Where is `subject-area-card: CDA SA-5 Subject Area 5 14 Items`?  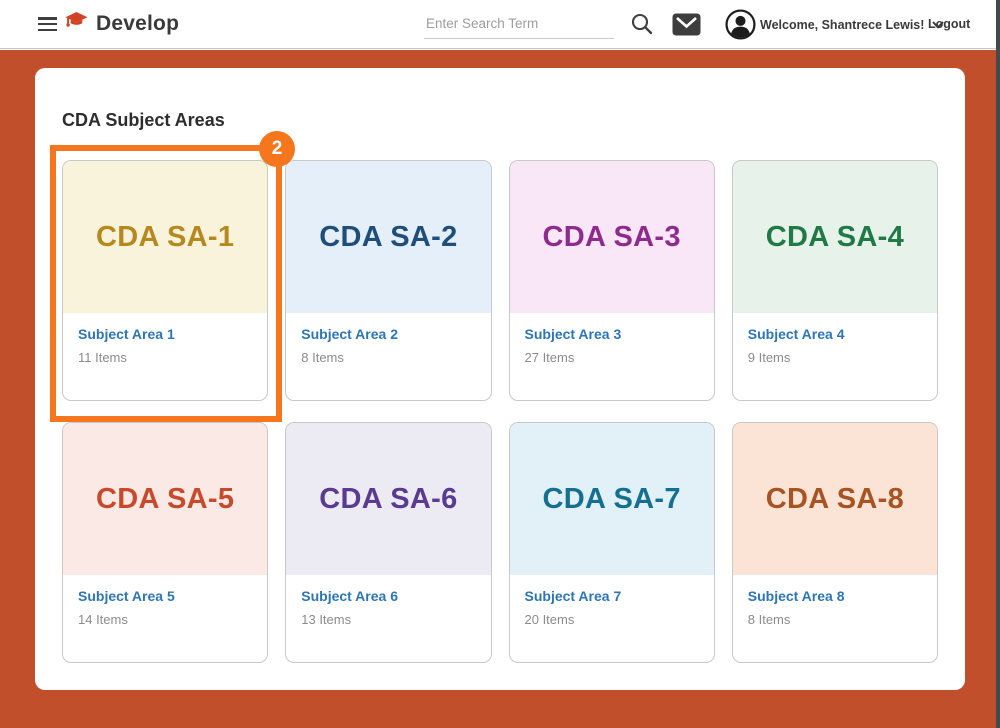
subject-area-card: CDA SA-5 Subject Area 5 14 Items is located at coordinates (165, 542).